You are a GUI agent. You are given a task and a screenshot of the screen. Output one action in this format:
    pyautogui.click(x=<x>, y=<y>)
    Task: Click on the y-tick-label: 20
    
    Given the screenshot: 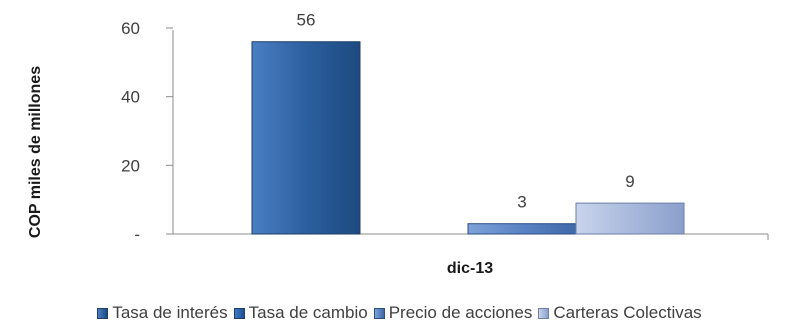 What is the action you would take?
    pyautogui.click(x=130, y=165)
    